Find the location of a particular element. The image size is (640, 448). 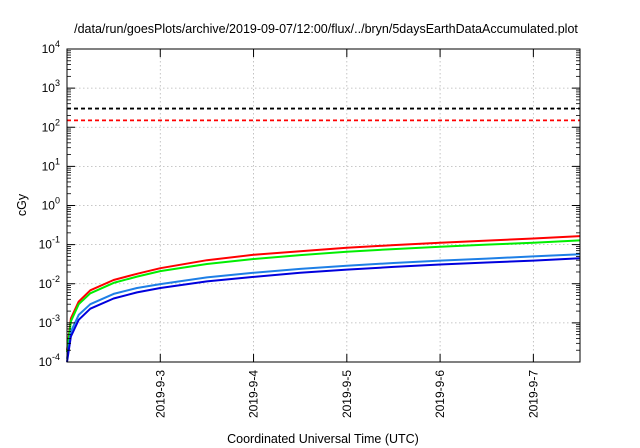

reference-lines is located at coordinates (323, 114).